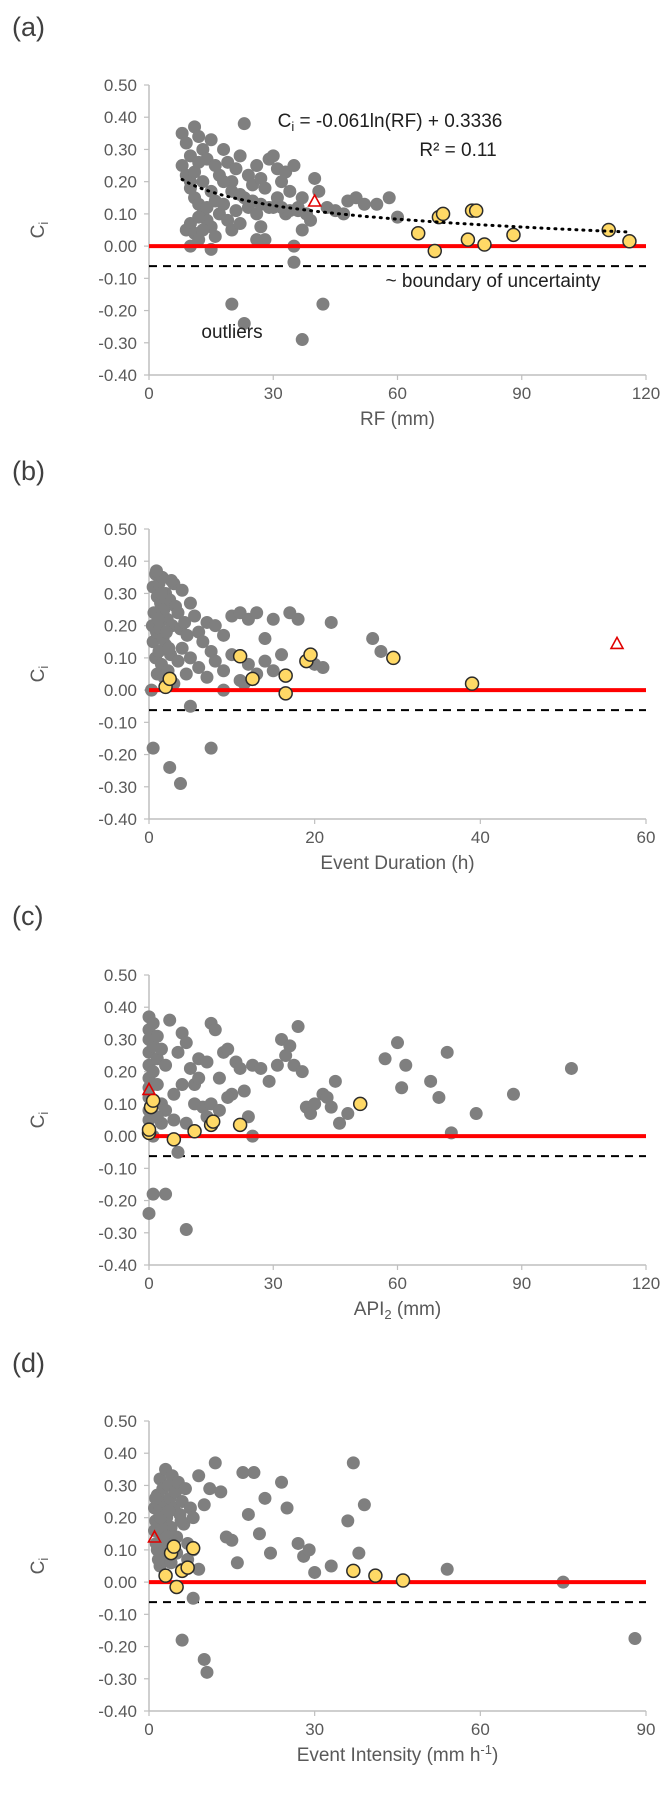 The width and height of the screenshot is (669, 1802). I want to click on y-tick-label: -0.20, so click(117, 311).